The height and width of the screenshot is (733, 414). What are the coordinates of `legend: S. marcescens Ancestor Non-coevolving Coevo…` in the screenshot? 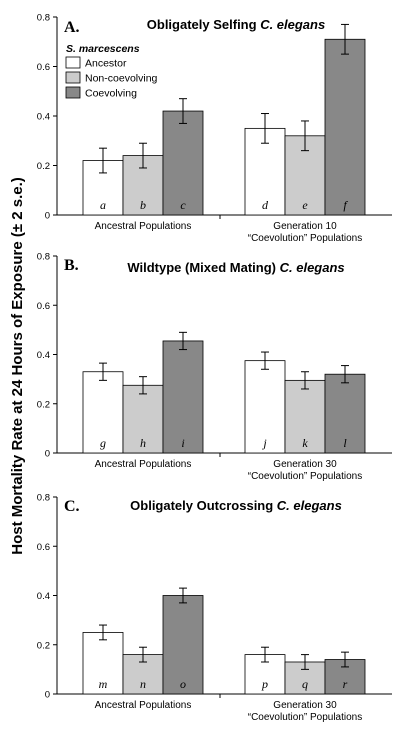 It's located at (111, 71).